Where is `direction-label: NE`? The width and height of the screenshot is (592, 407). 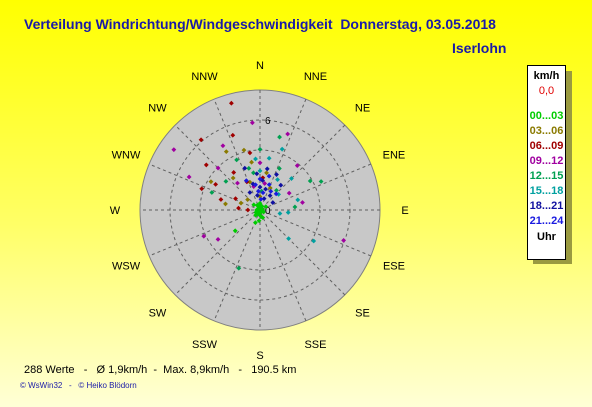 direction-label: NE is located at coordinates (362, 108).